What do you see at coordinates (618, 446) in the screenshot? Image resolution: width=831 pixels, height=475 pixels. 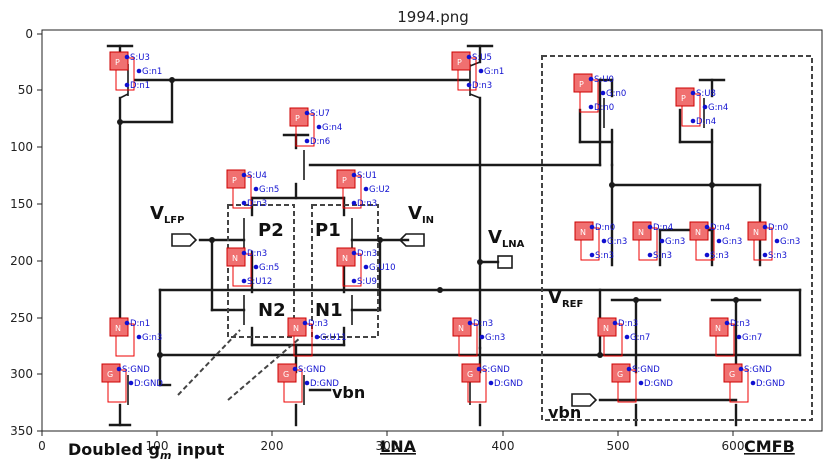 I see `x-tick-label: 500` at bounding box center [618, 446].